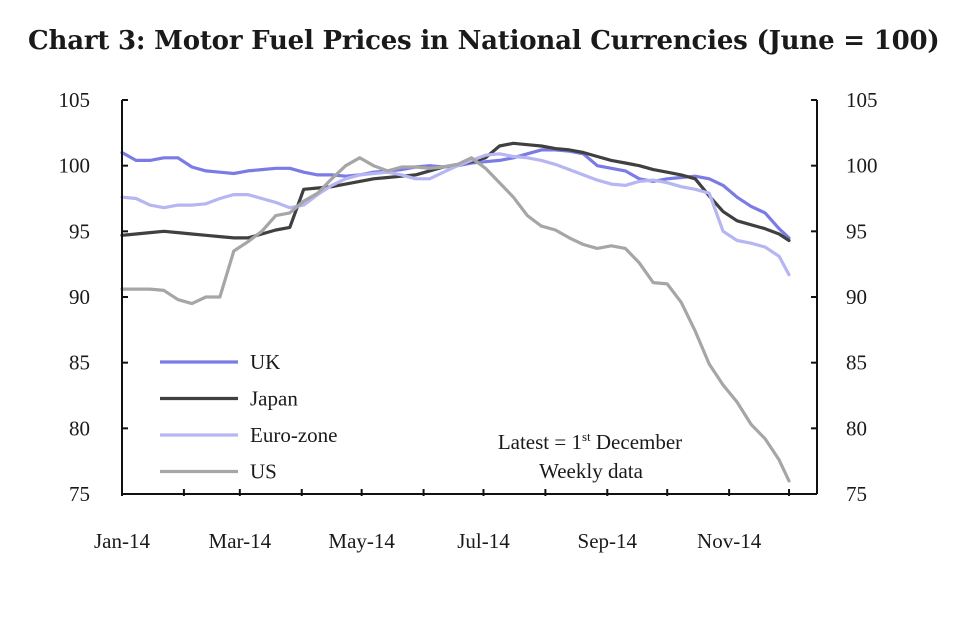  What do you see at coordinates (862, 166) in the screenshot?
I see `y-tick-label-right: 100` at bounding box center [862, 166].